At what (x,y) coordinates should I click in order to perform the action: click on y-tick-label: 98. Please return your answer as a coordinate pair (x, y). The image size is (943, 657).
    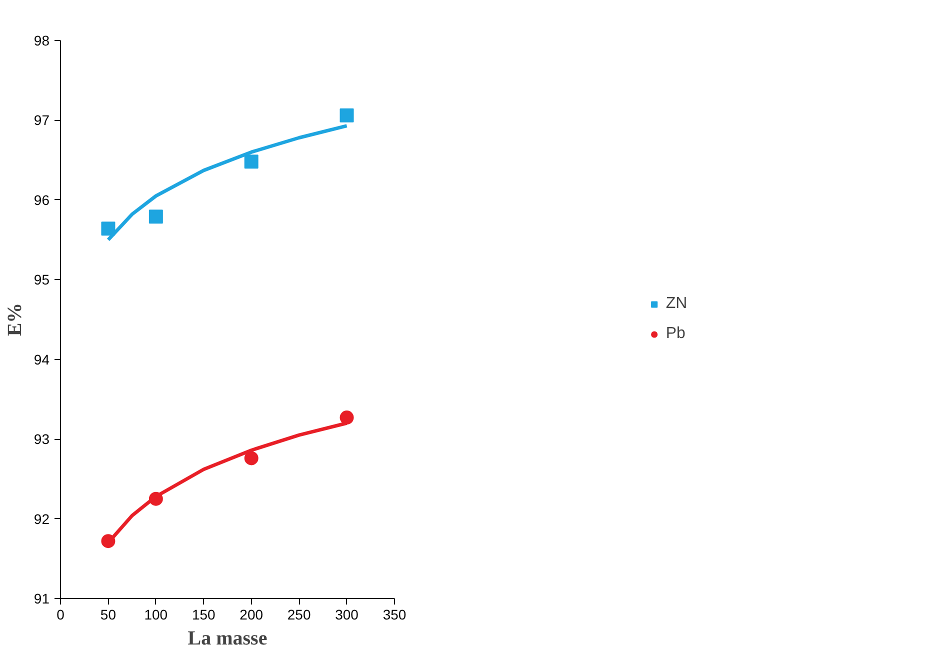
    Looking at the image, I should click on (42, 40).